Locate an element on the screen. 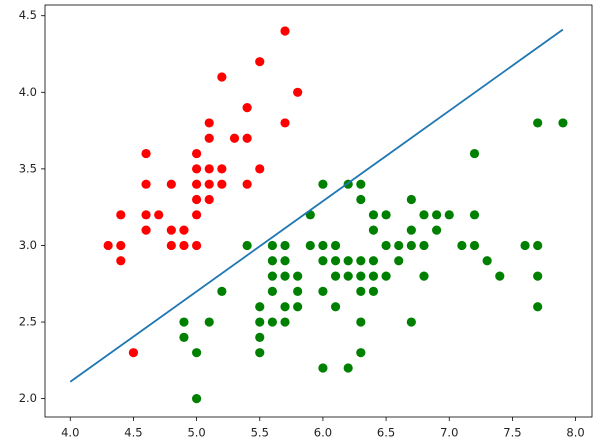 The height and width of the screenshot is (446, 613). x-tick-label: 7.0 is located at coordinates (449, 433).